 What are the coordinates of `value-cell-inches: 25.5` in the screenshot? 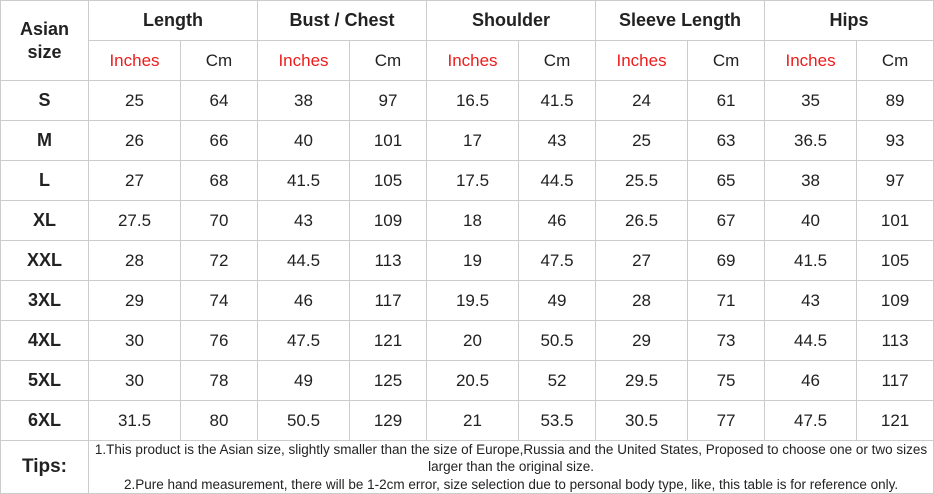 It's located at (642, 180).